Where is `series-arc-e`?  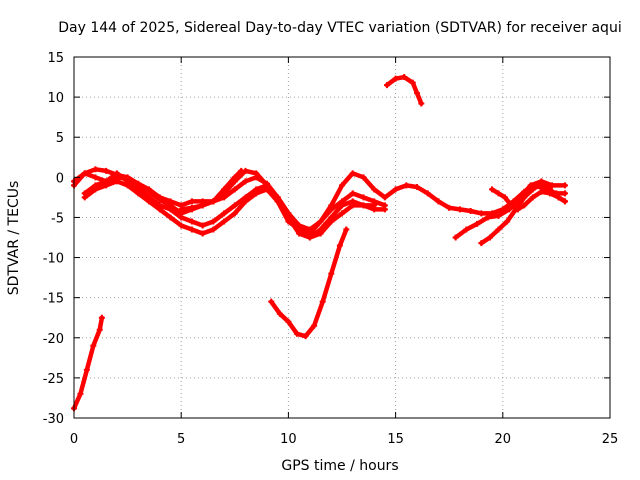 series-arc-e is located at coordinates (229, 209).